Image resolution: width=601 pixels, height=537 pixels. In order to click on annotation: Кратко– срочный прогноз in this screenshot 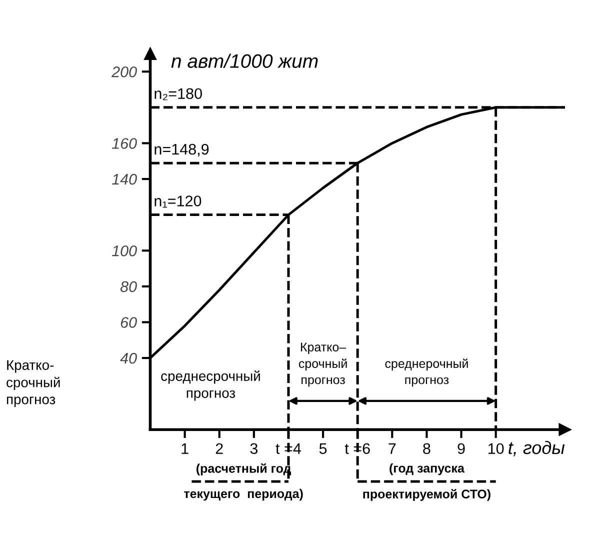, I will do `click(322, 364)`.